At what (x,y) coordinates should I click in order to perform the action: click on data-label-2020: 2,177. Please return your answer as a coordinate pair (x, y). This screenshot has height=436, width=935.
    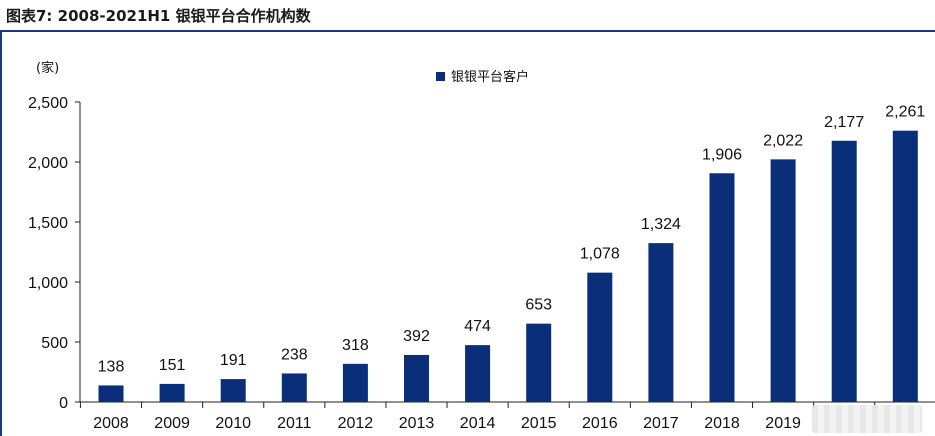
    Looking at the image, I should click on (844, 122).